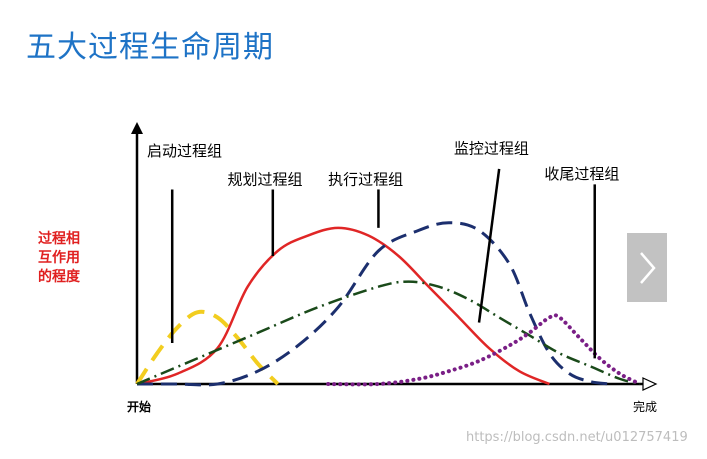 This screenshot has width=707, height=459. What do you see at coordinates (577, 437) in the screenshot?
I see `watermark: https://blog.csdn.net/u012757419` at bounding box center [577, 437].